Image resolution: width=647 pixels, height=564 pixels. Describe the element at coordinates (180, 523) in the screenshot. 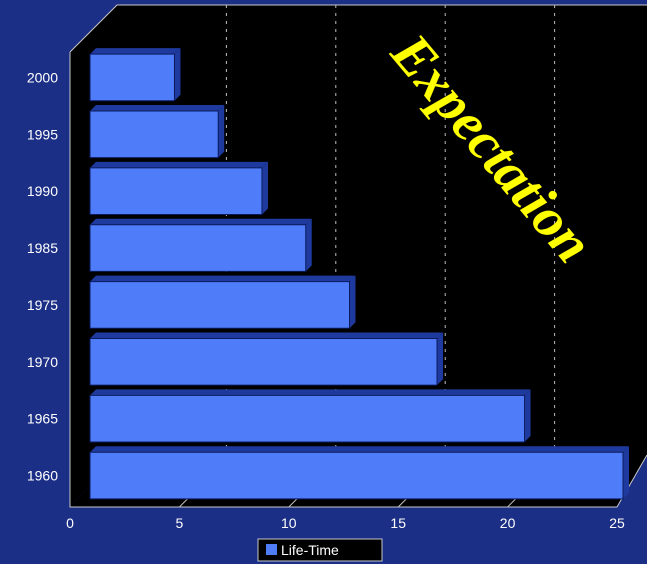

I see `x-tick-label: 5` at that location.